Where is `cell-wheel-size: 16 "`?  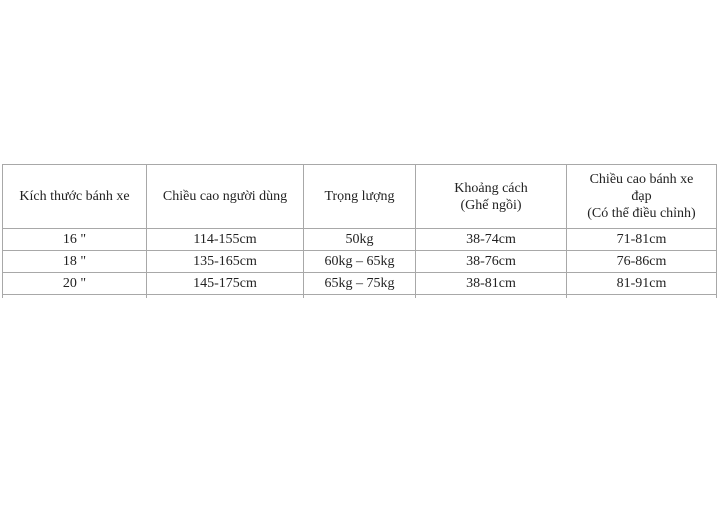
cell-wheel-size: 16 " is located at coordinates (74, 239).